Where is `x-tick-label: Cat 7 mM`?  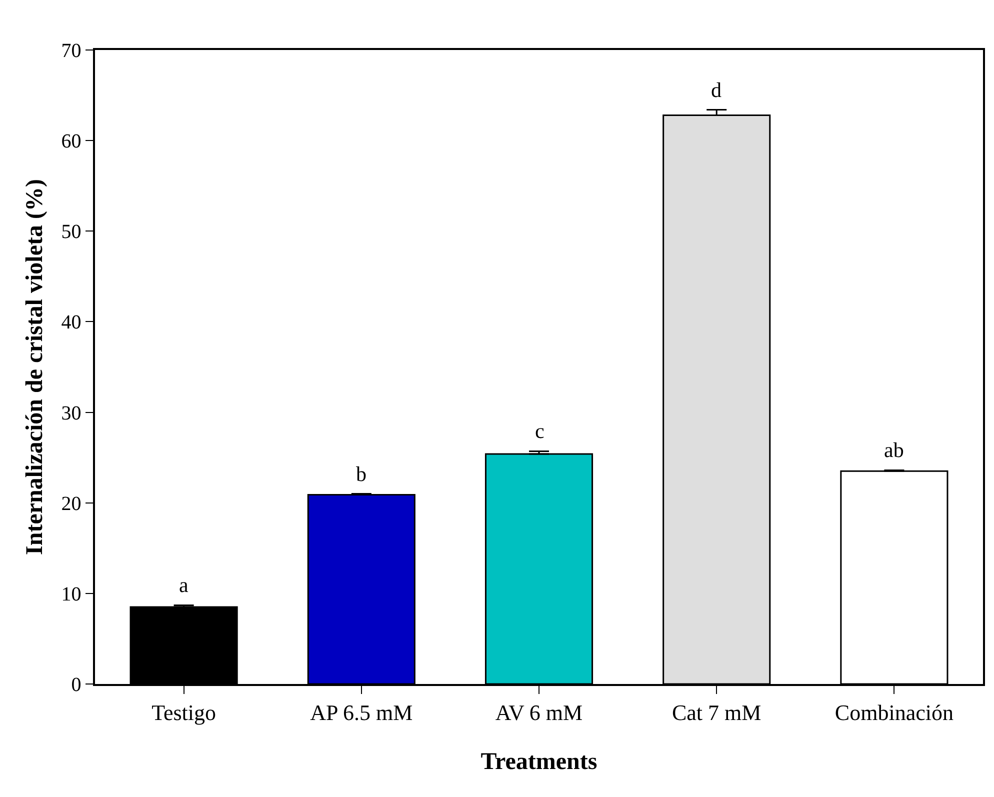 x-tick-label: Cat 7 mM is located at coordinates (717, 713).